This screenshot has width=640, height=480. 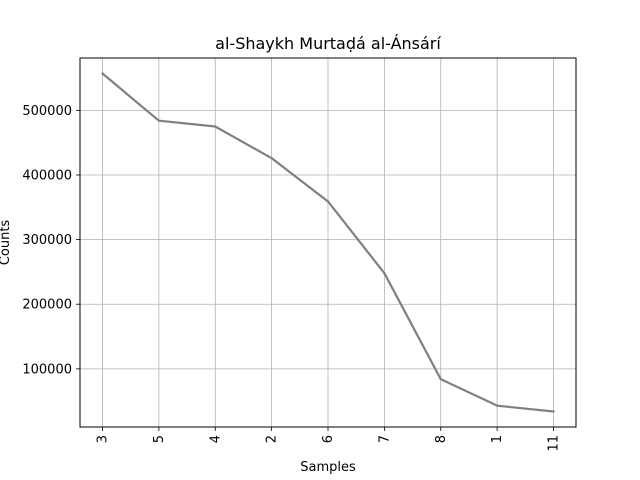 What do you see at coordinates (159, 439) in the screenshot?
I see `x-tick-label: 5` at bounding box center [159, 439].